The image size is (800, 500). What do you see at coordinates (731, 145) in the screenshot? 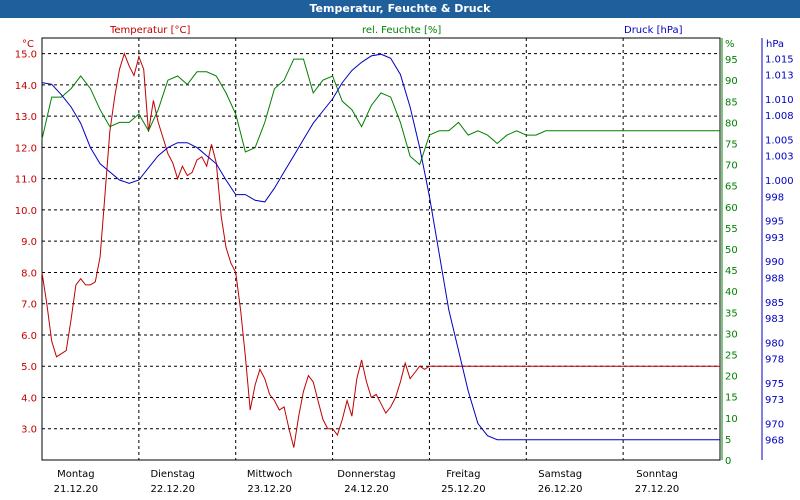
I see `humidity-tick-label: 75` at bounding box center [731, 145].